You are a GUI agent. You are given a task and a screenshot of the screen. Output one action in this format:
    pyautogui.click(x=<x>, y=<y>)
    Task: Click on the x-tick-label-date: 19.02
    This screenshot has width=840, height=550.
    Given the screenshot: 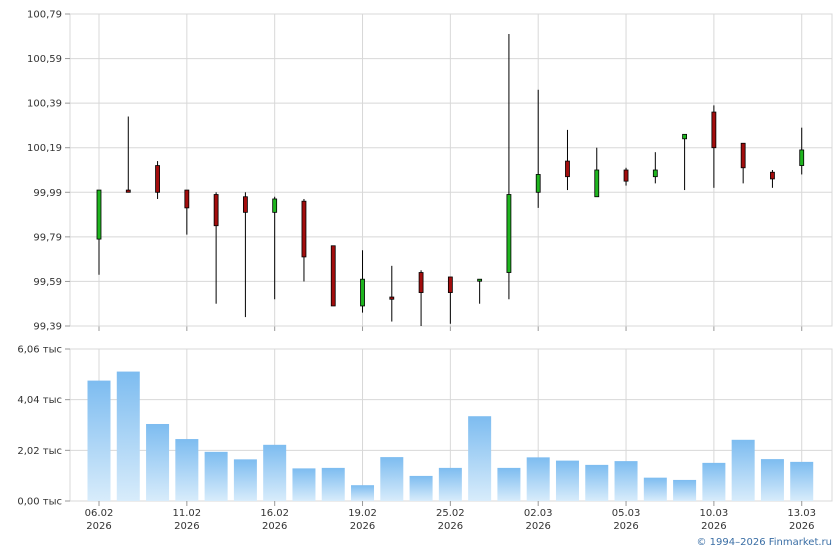 What is the action you would take?
    pyautogui.click(x=362, y=513)
    